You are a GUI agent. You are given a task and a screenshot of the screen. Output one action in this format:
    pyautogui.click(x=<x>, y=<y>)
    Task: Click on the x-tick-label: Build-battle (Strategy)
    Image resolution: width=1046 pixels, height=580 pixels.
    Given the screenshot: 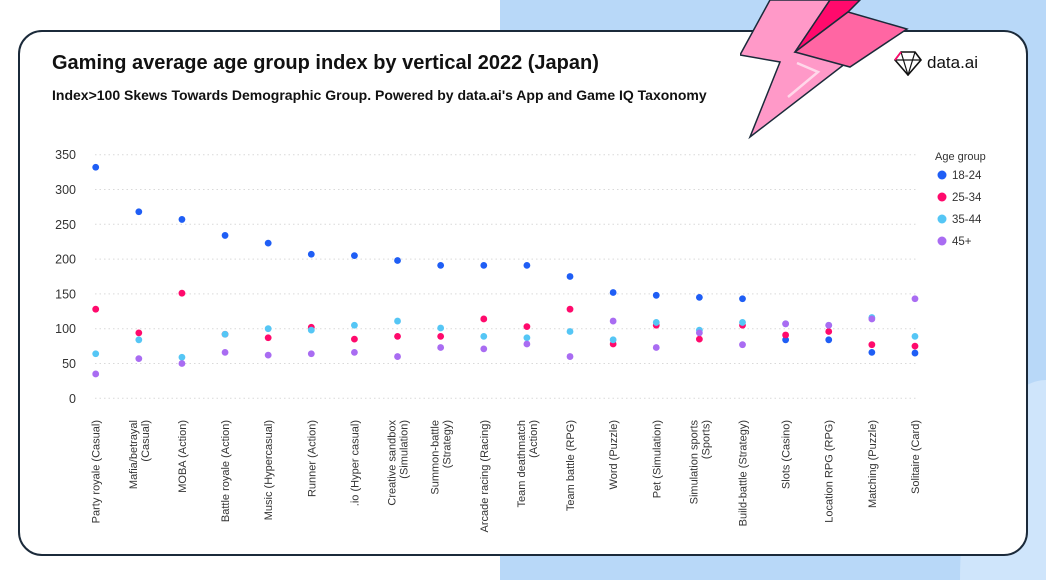 What is the action you would take?
    pyautogui.click(x=744, y=473)
    